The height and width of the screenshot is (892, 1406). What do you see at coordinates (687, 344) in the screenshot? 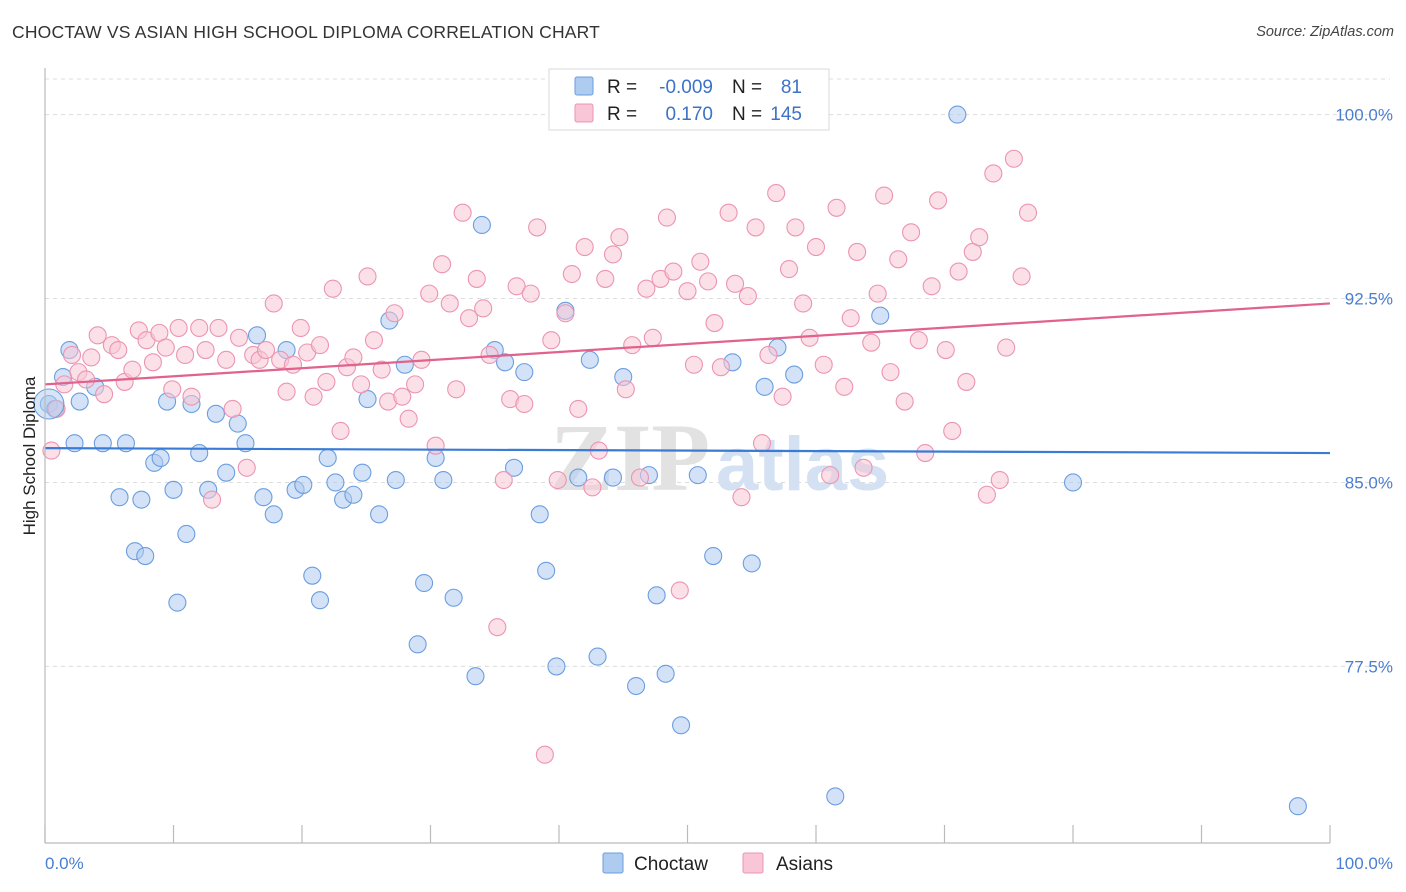
I see `trend-line-asians` at bounding box center [687, 344].